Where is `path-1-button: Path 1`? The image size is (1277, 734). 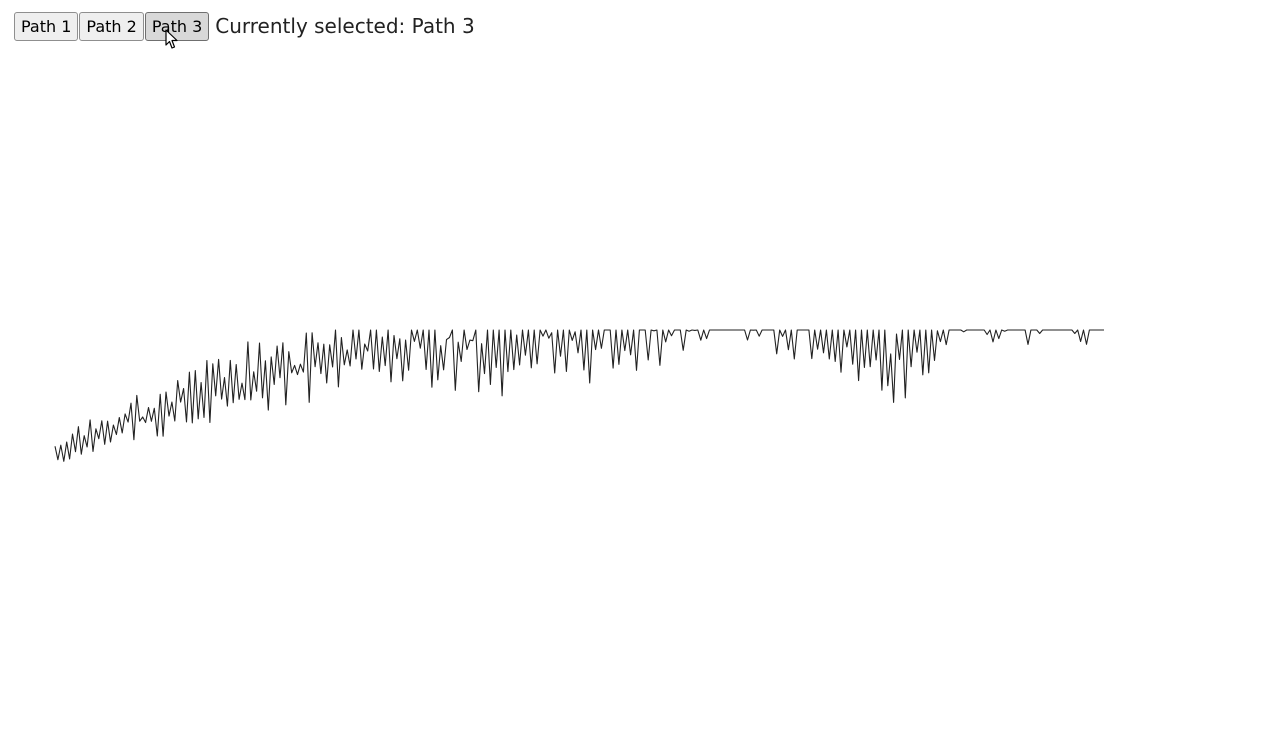
path-1-button: Path 1 is located at coordinates (46, 26).